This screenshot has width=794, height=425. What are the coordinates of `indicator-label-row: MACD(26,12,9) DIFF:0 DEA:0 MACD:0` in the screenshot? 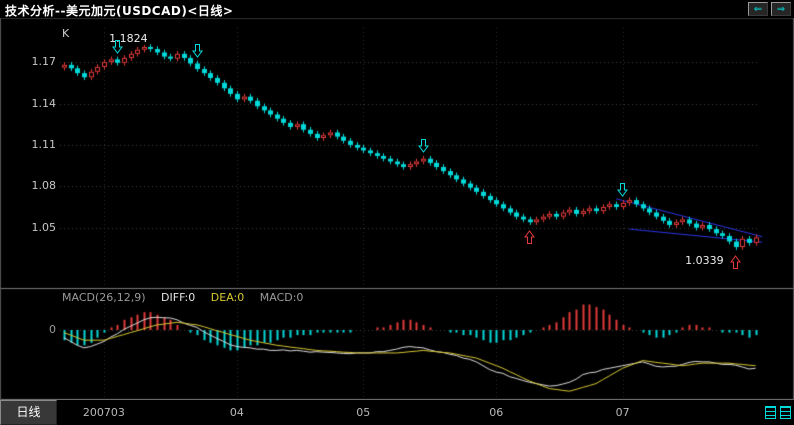 It's located at (188, 297).